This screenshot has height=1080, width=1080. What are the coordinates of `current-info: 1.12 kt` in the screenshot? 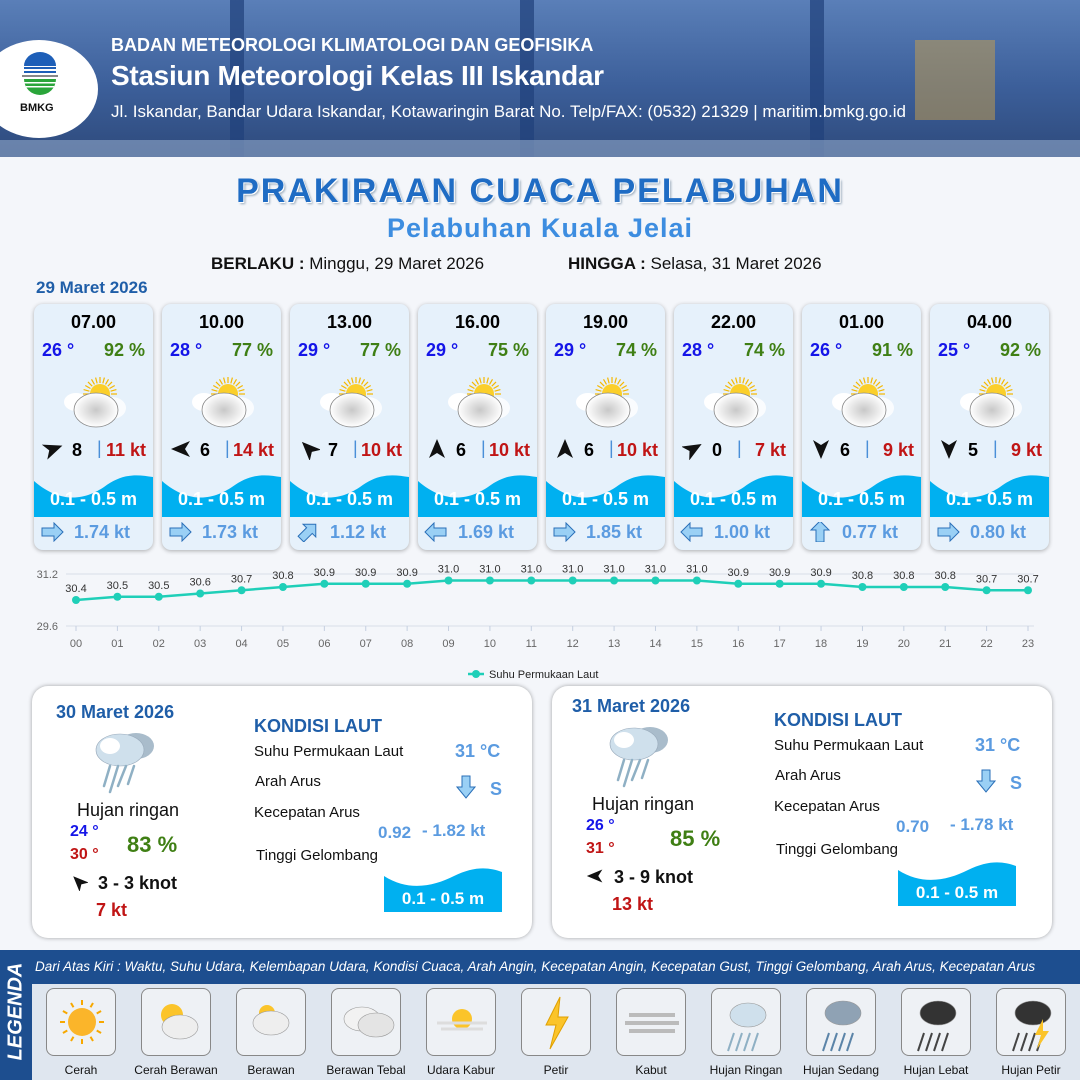 It's located at (351, 532).